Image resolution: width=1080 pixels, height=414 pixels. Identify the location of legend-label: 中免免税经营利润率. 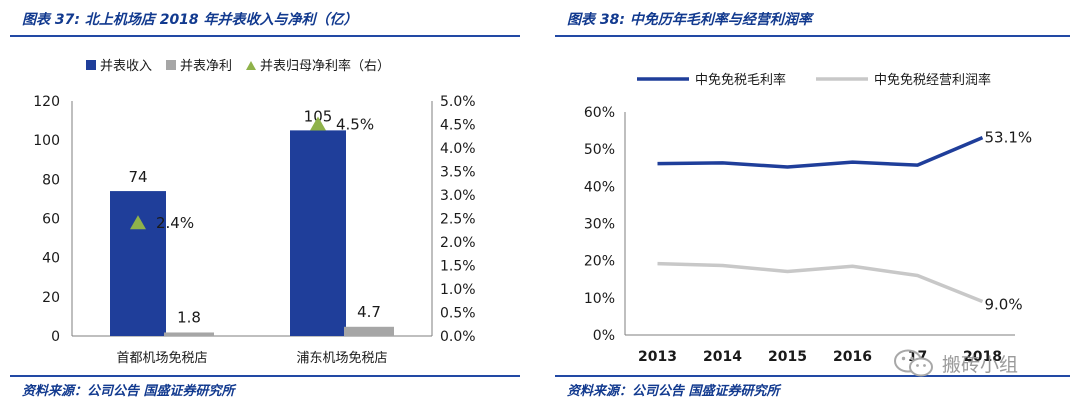
(932, 80).